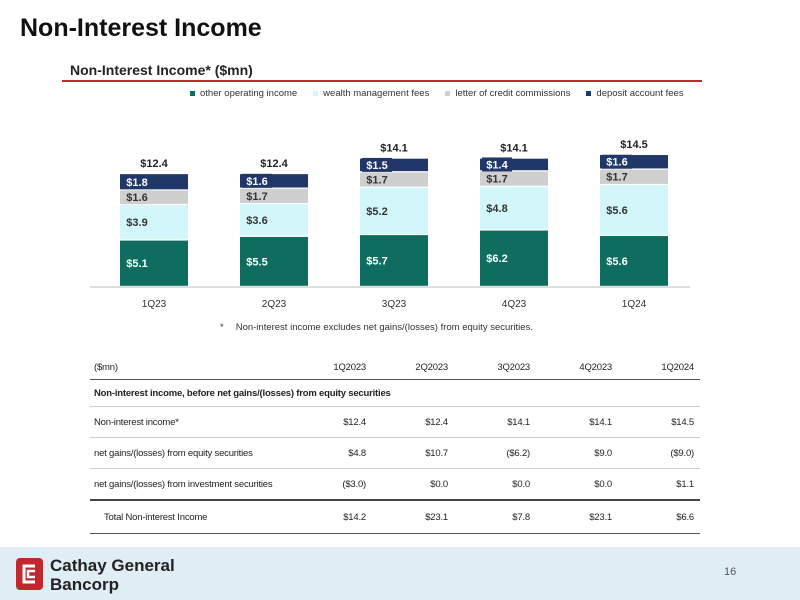 This screenshot has height=600, width=800. Describe the element at coordinates (190, 517) in the screenshot. I see `table-total-label: Total Non-interest Income` at that location.